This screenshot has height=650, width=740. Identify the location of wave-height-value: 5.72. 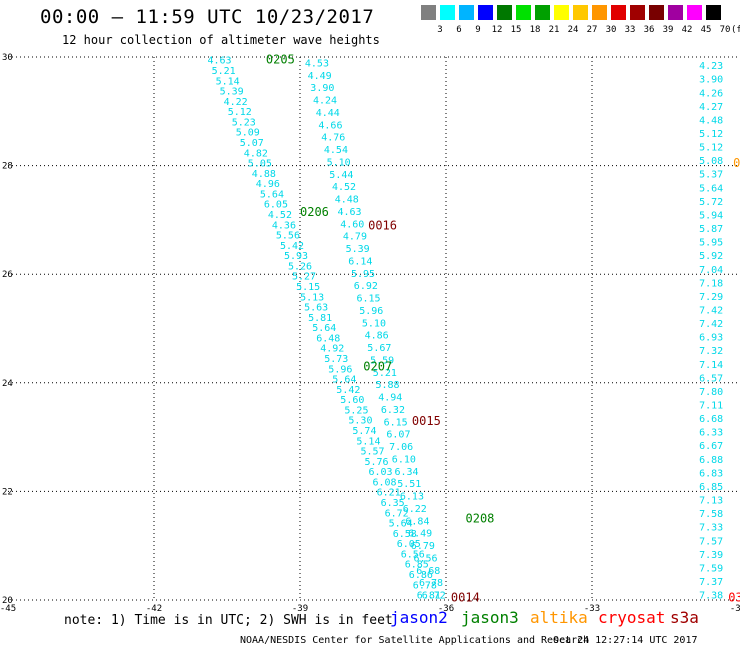
(711, 202).